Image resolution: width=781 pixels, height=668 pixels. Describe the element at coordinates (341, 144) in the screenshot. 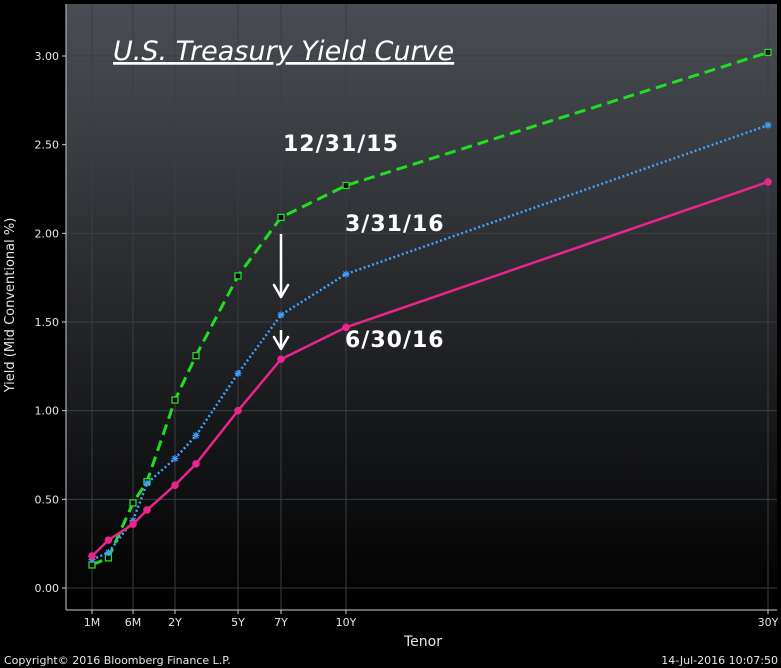

I see `annotation-12-31-15: 12/31/15` at that location.